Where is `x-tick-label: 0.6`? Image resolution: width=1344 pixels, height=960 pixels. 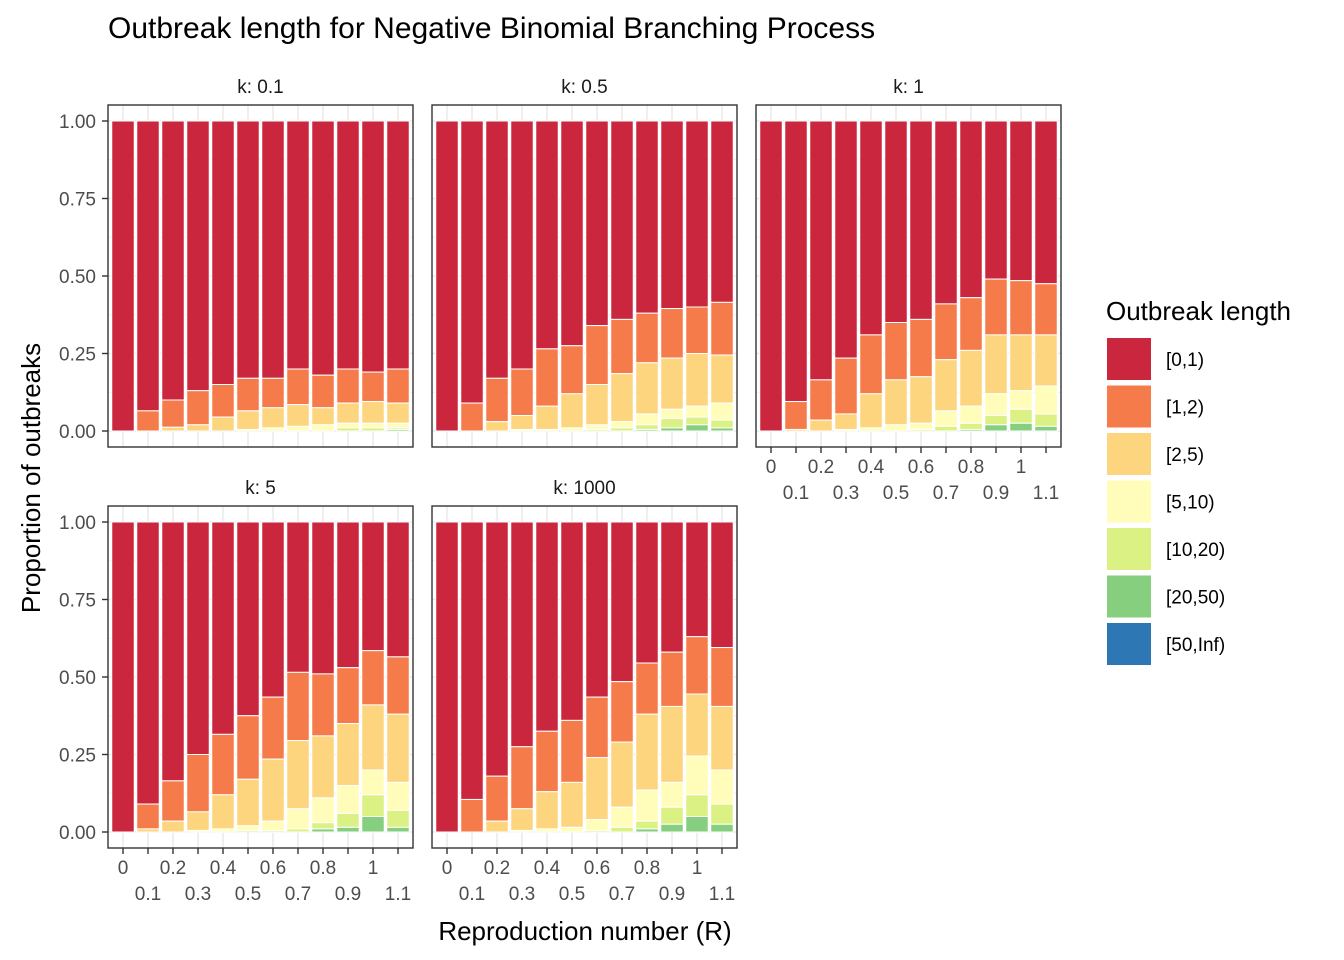
x-tick-label: 0.6 is located at coordinates (597, 868).